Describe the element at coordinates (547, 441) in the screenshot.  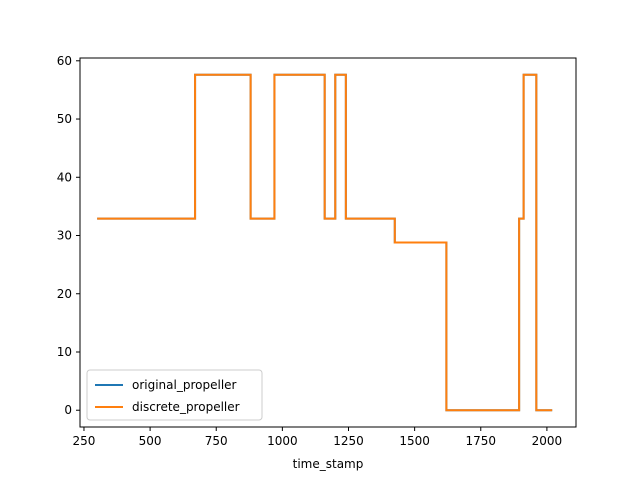
I see `x-tick-label: 2000` at that location.